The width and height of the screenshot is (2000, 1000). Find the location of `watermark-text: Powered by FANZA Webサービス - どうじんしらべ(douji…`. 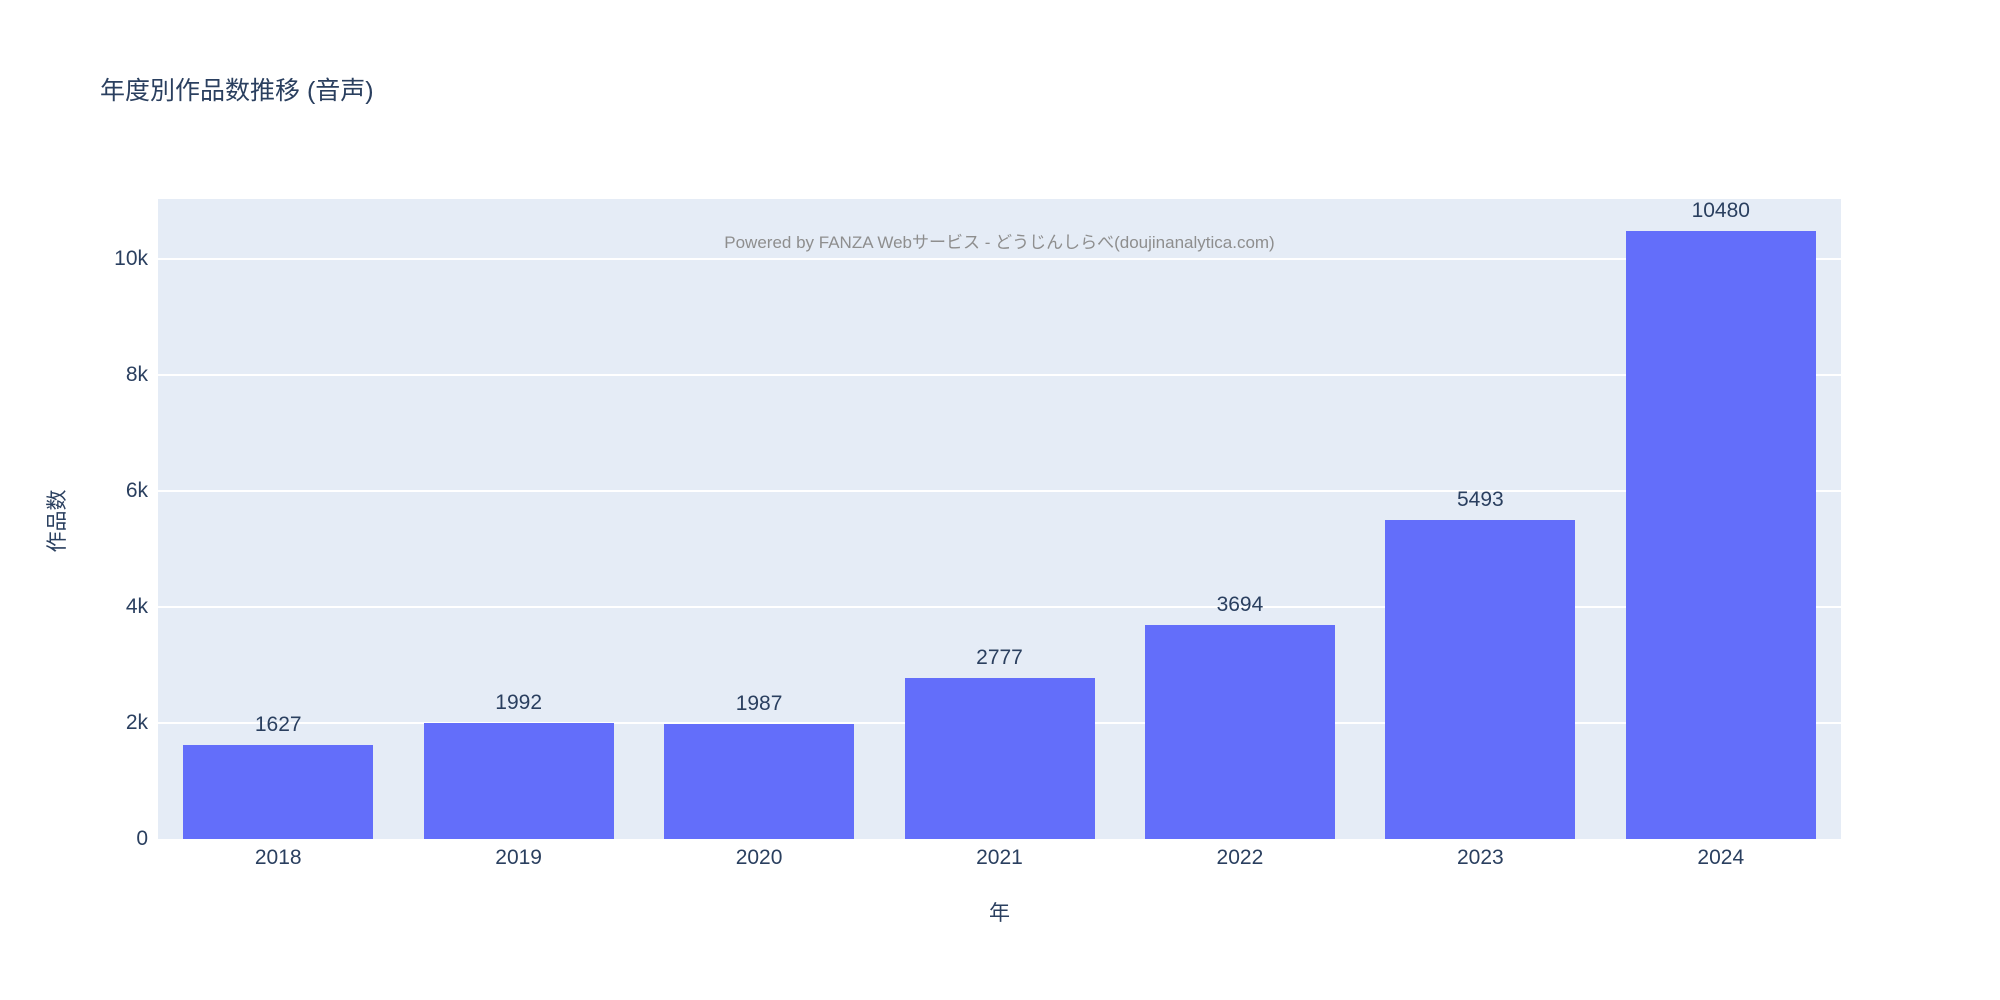

watermark-text: Powered by FANZA Webサービス - どうじんしらべ(douji… is located at coordinates (999, 242).